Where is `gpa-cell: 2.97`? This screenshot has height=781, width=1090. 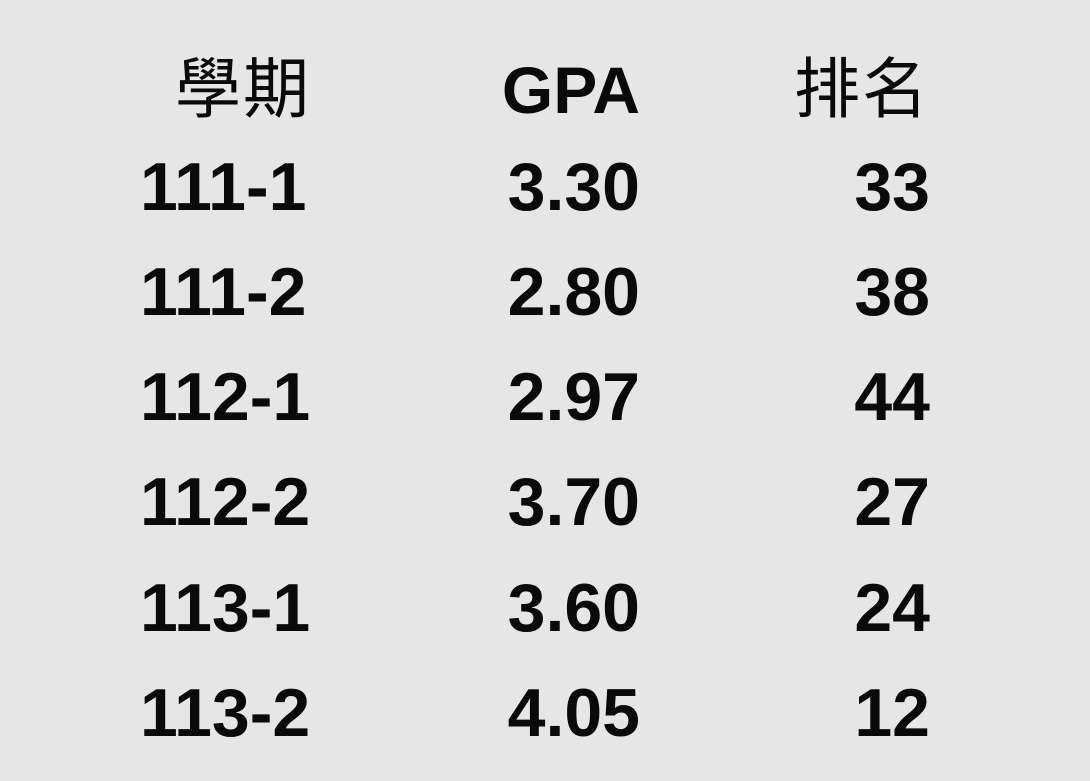 gpa-cell: 2.97 is located at coordinates (573, 397).